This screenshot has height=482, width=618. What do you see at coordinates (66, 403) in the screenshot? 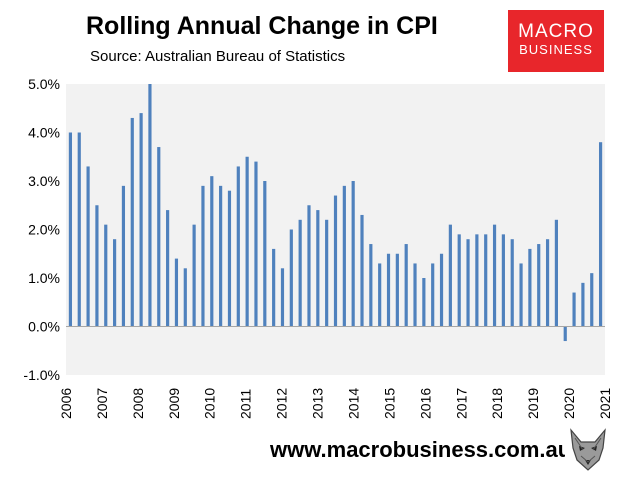
I see `x-tick-label: 2006` at bounding box center [66, 403].